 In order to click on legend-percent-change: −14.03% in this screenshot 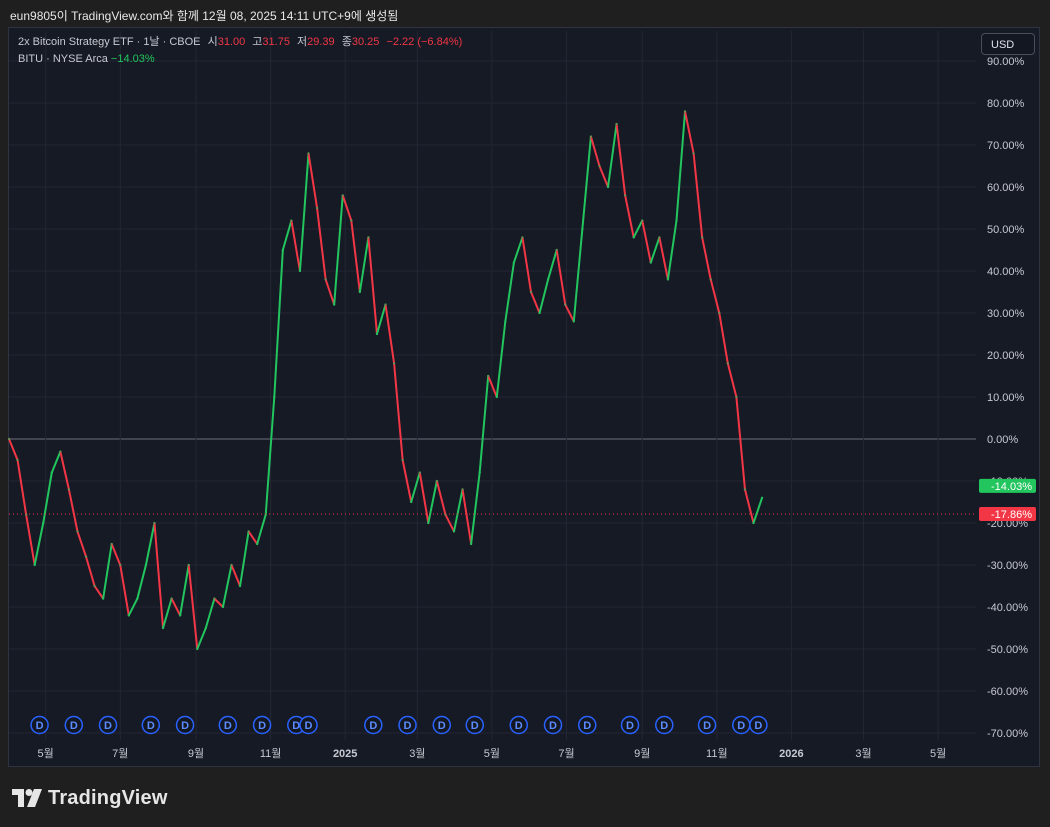, I will do `click(132, 59)`.